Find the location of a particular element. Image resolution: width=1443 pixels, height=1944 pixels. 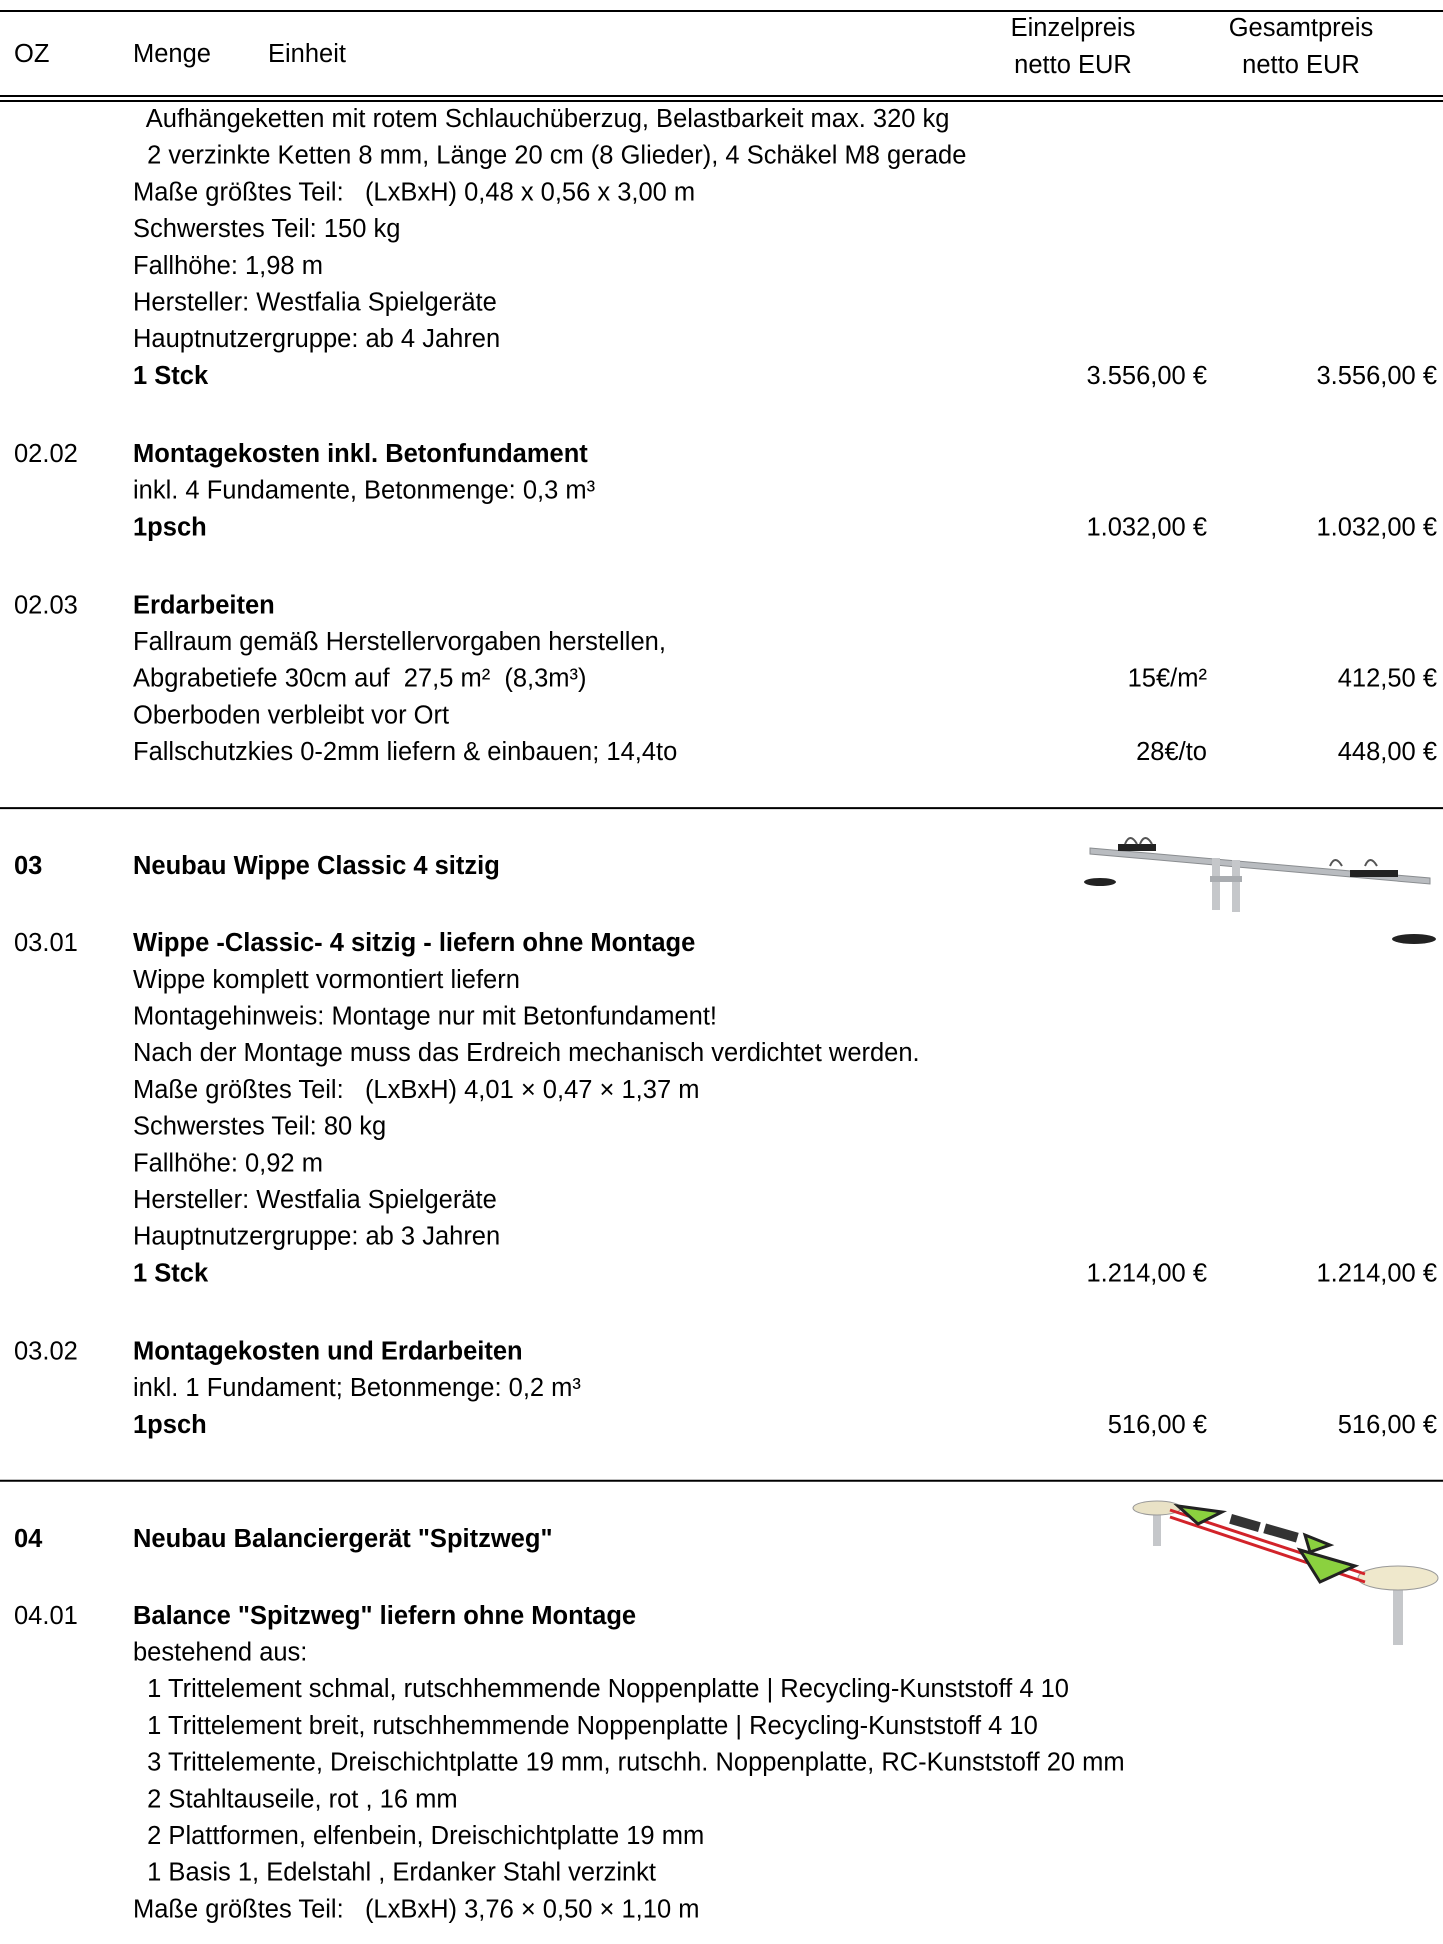

item-line: 2 Stahltauseile, rot , 16 mm is located at coordinates (295, 1799).